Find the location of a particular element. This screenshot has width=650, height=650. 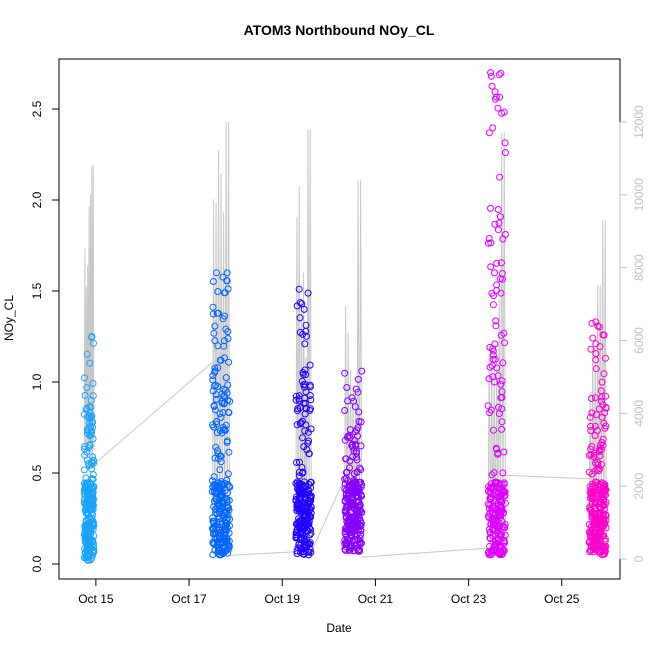

y-axis-label: NOy_CL is located at coordinates (9, 318).